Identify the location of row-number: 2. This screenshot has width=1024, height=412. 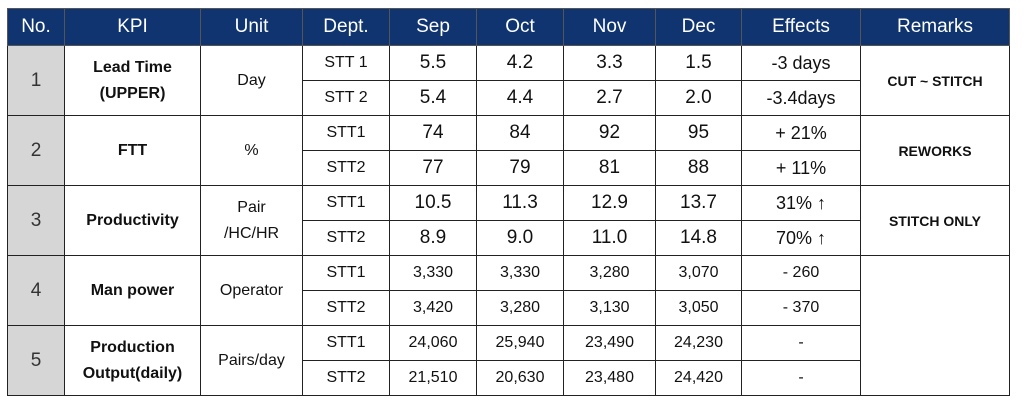
(36, 150).